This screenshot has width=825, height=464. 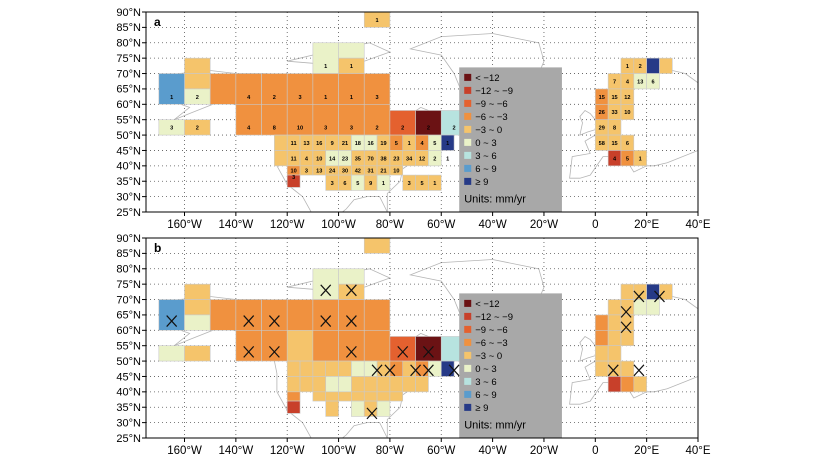 I want to click on lat-tick-label: 40°N, so click(x=128, y=167).